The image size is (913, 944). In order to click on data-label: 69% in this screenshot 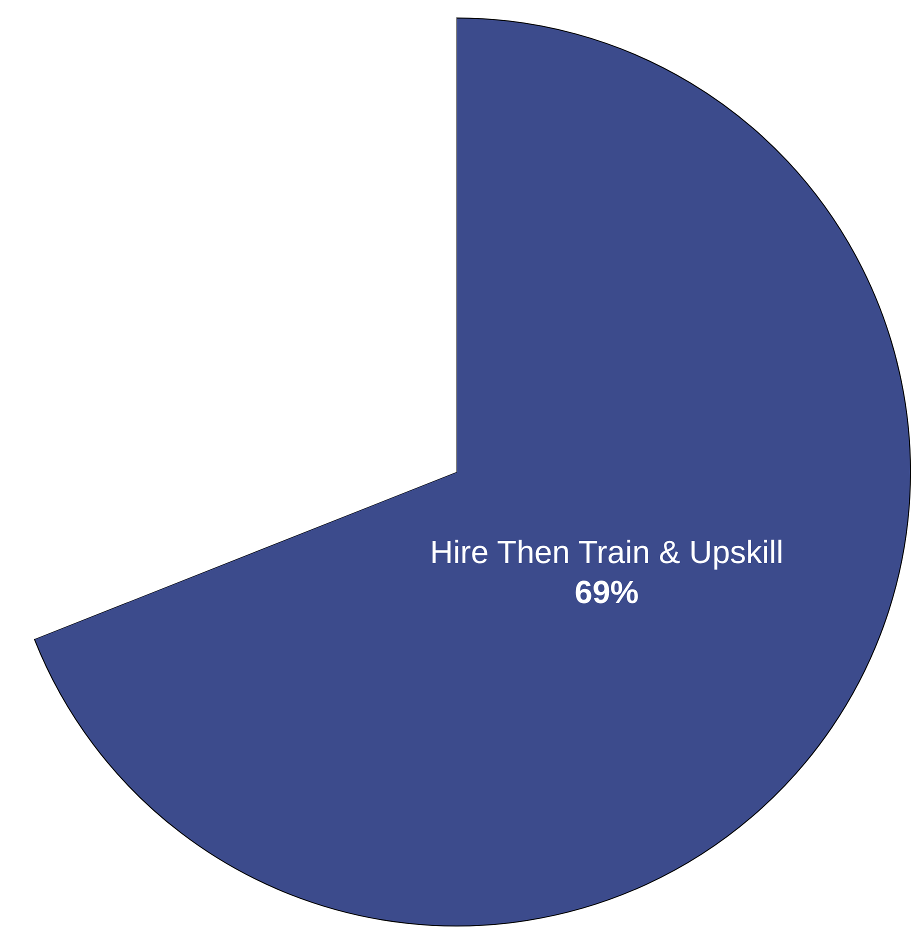, I will do `click(606, 592)`.